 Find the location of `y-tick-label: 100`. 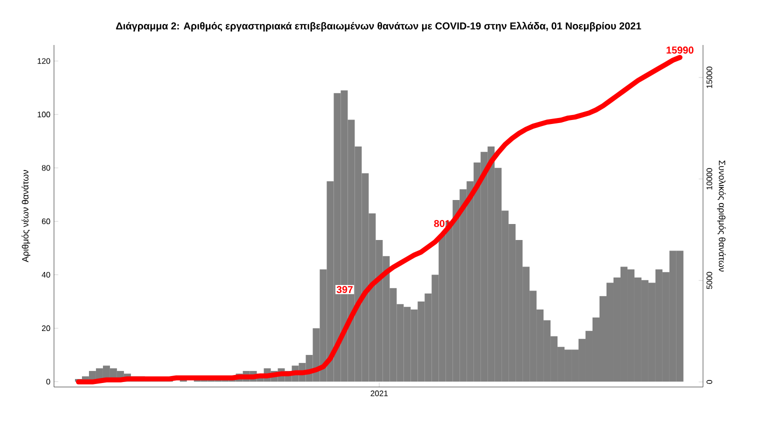

y-tick-label: 100 is located at coordinates (44, 115).